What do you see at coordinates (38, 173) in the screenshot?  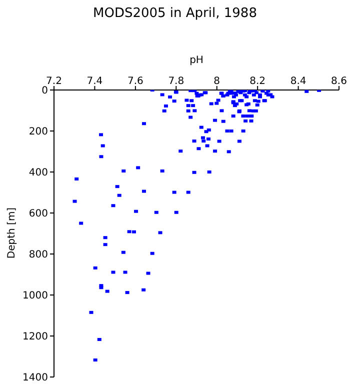 I see `y-tick-label: 400` at bounding box center [38, 173].